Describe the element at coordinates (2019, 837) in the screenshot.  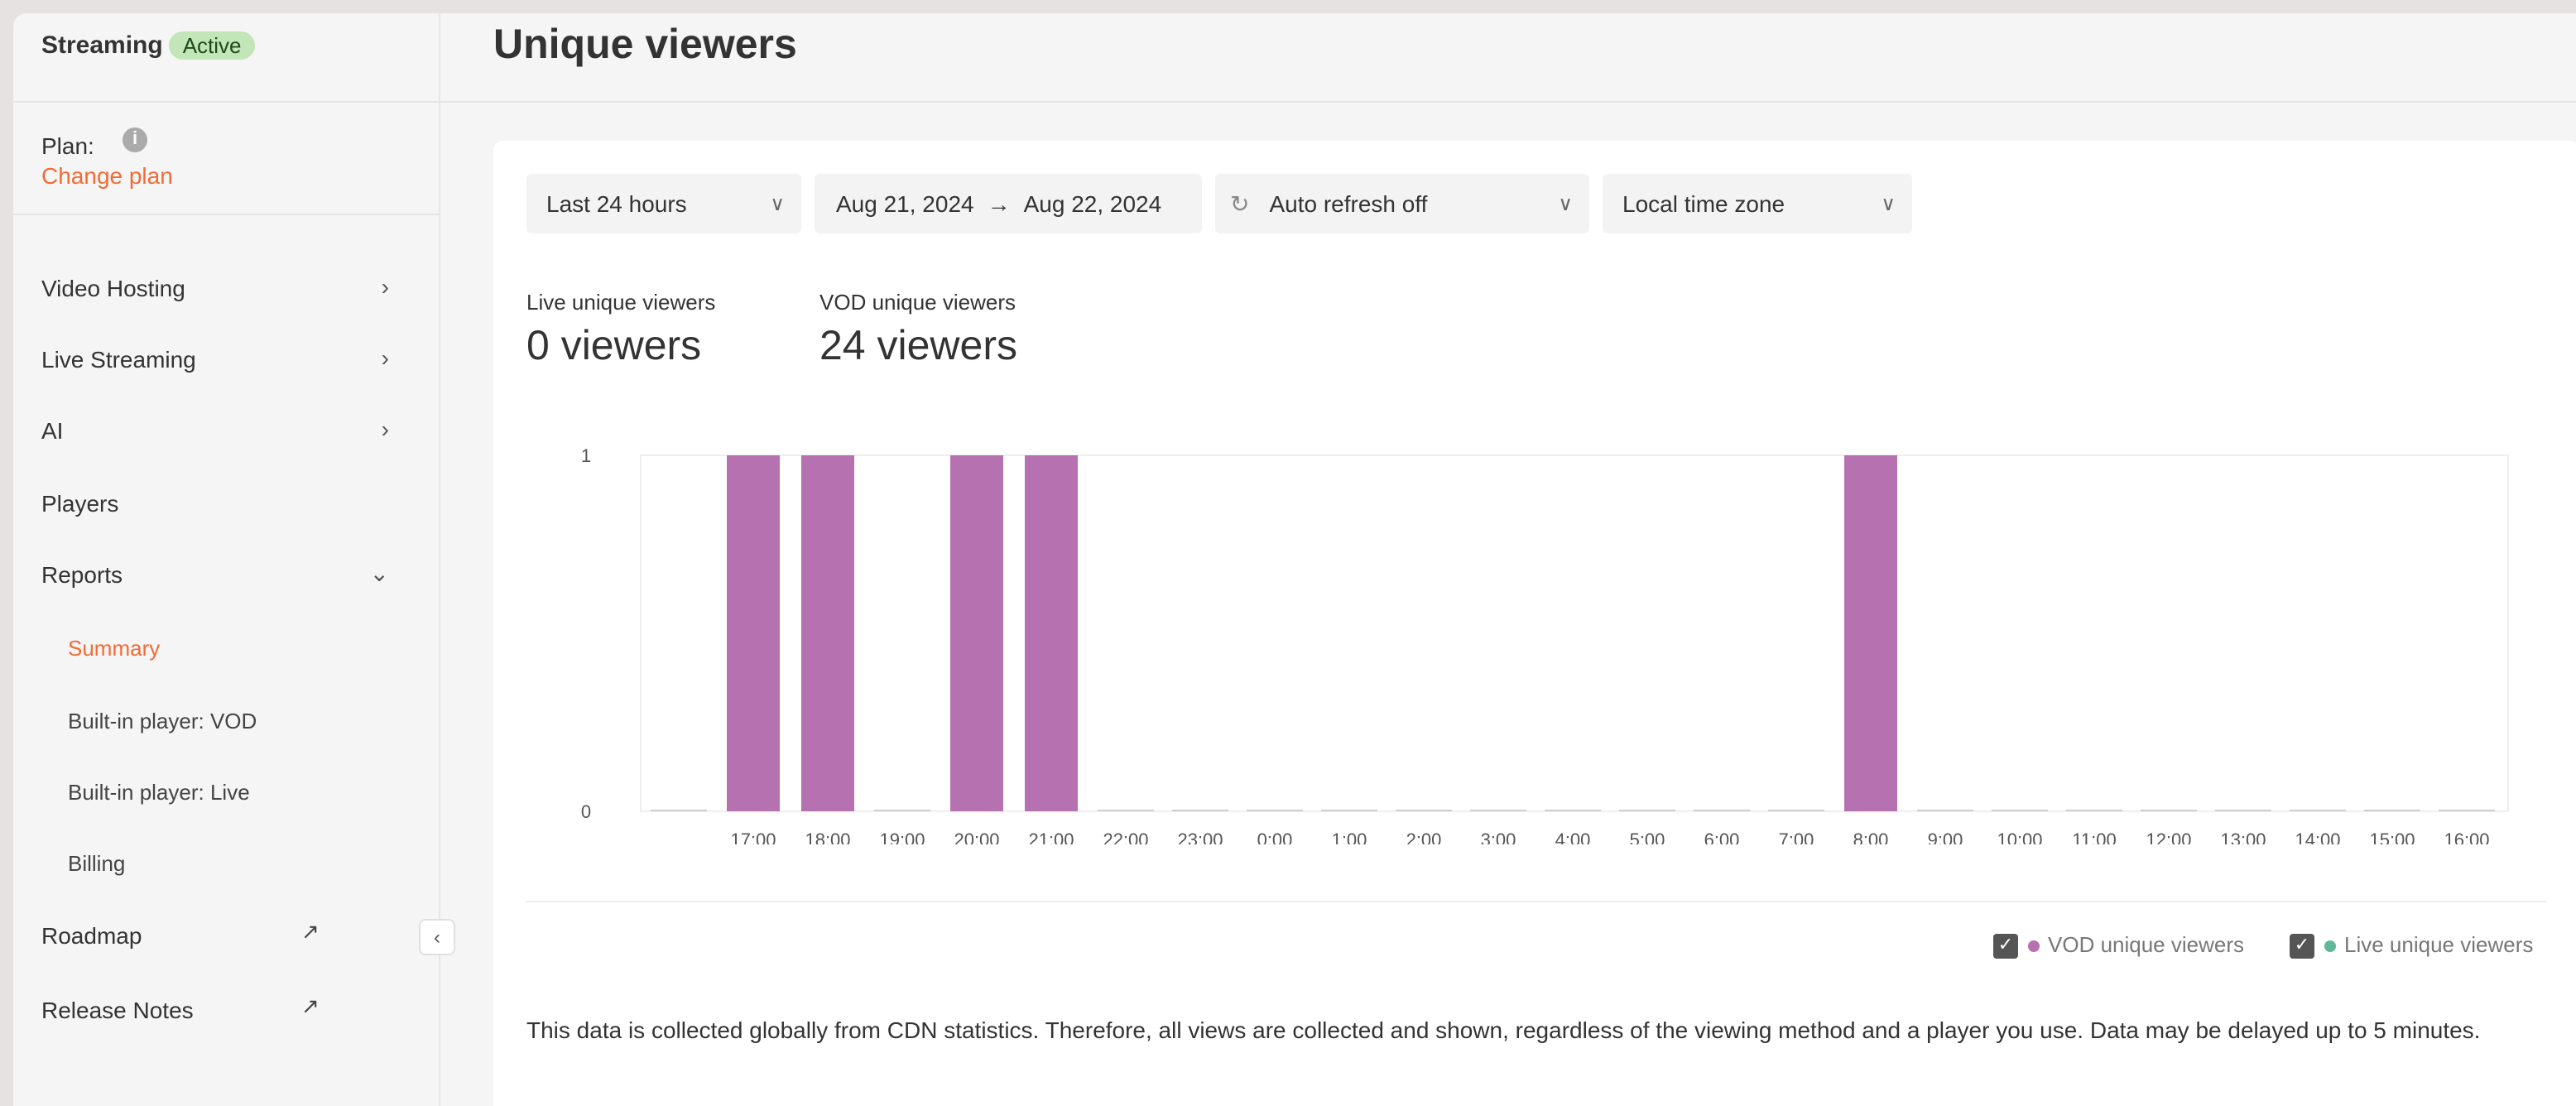
I see `x-tick-label: 10:00` at that location.